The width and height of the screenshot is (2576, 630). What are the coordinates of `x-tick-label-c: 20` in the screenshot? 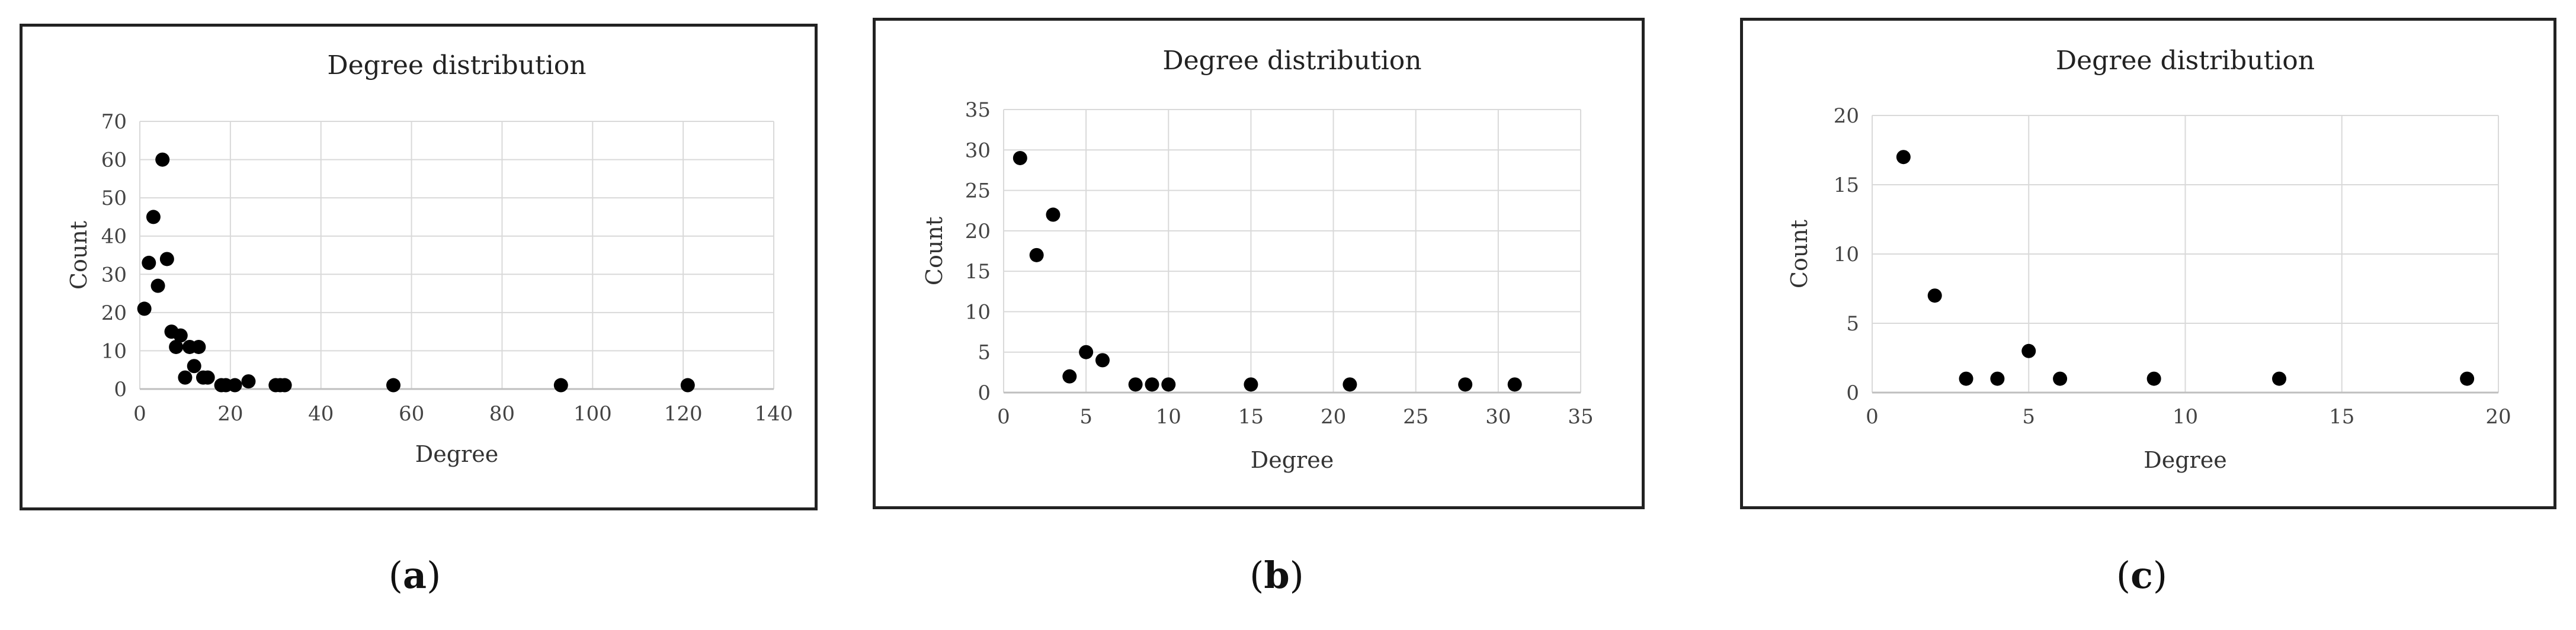 It's located at (2498, 417).